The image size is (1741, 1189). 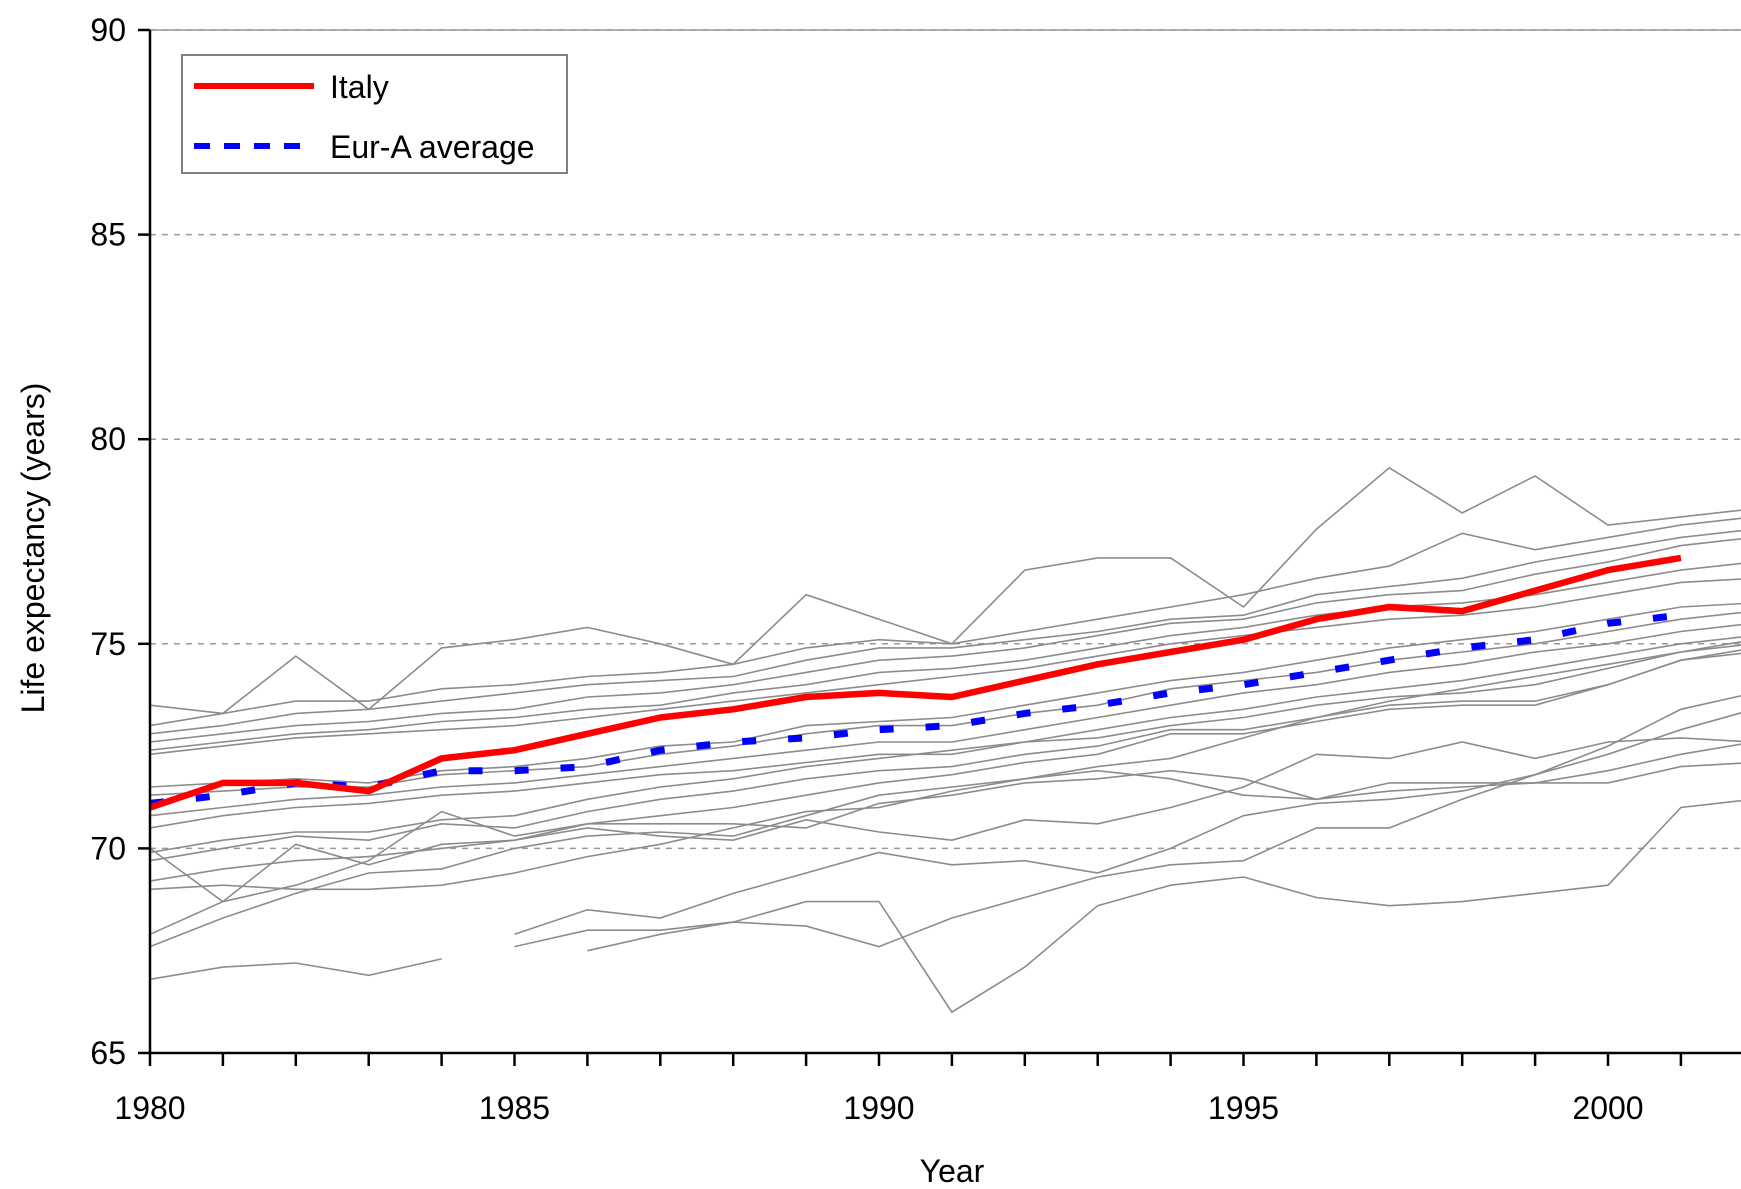 What do you see at coordinates (108, 30) in the screenshot?
I see `y-tick-label-90: 90` at bounding box center [108, 30].